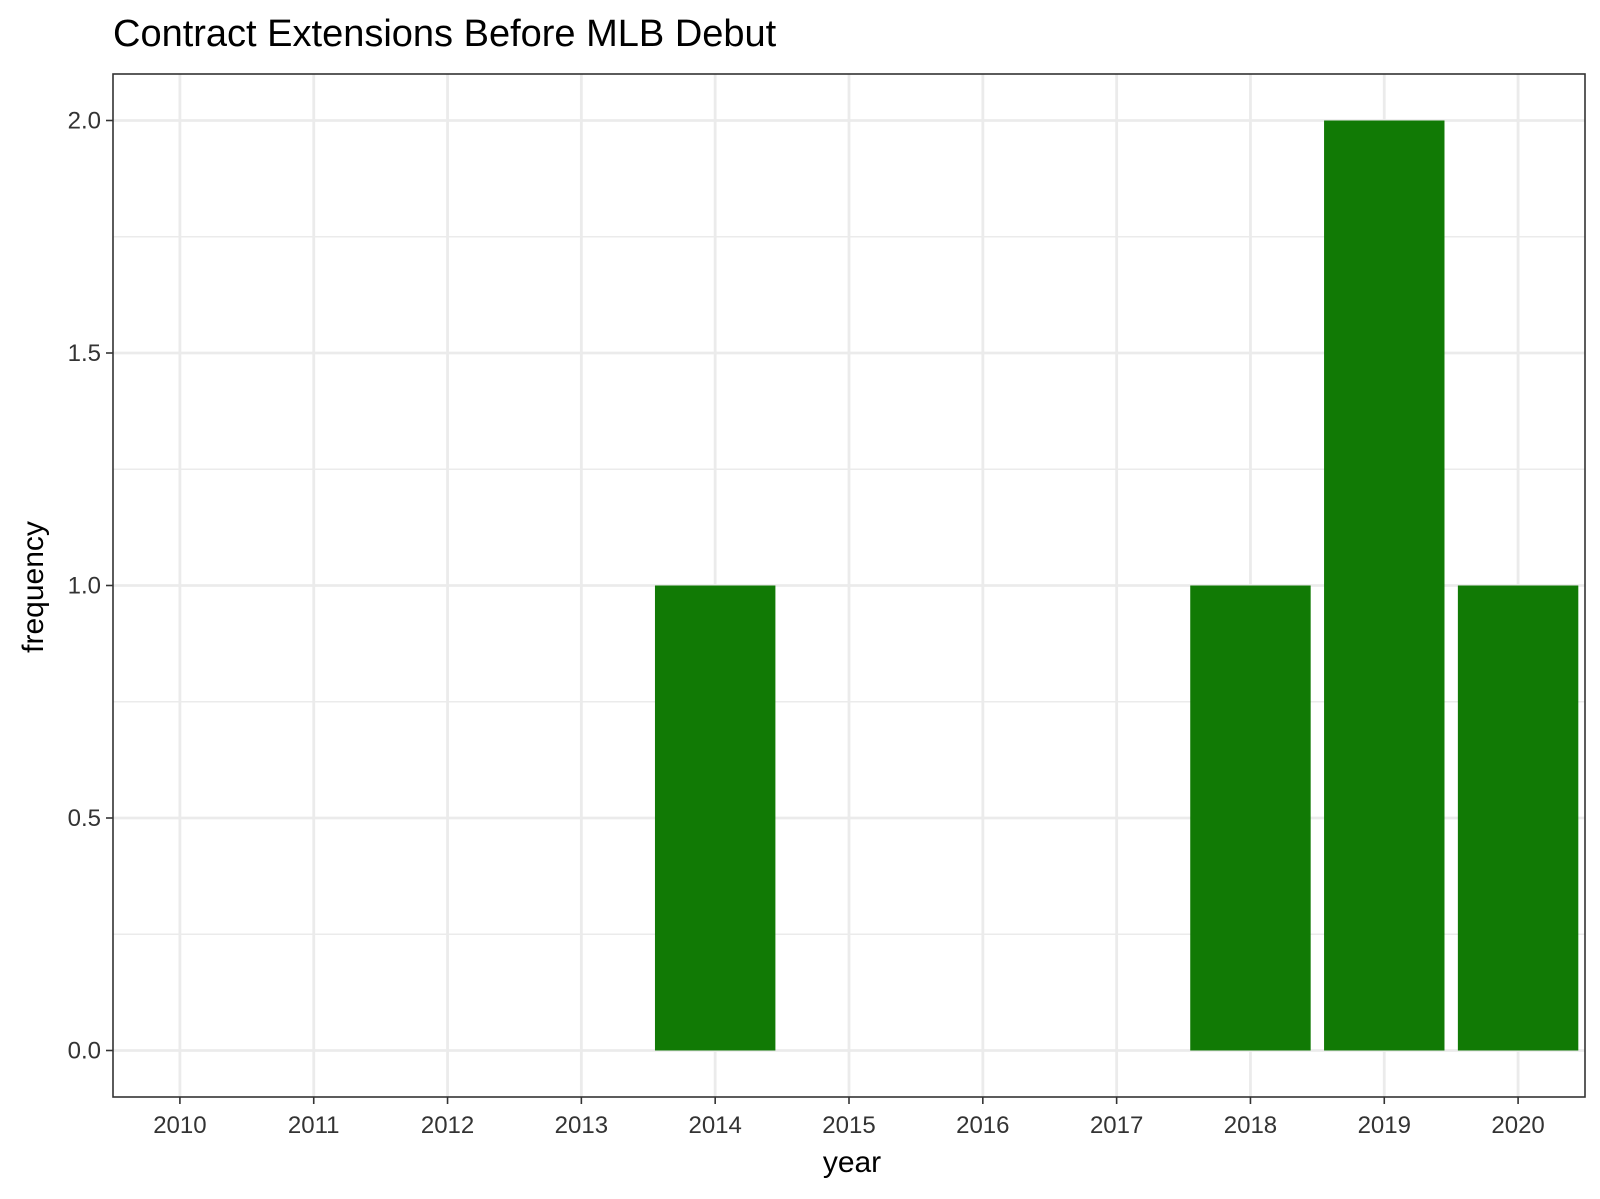 Image resolution: width=1600 pixels, height=1199 pixels. Describe the element at coordinates (1250, 818) in the screenshot. I see `bar-2018` at that location.